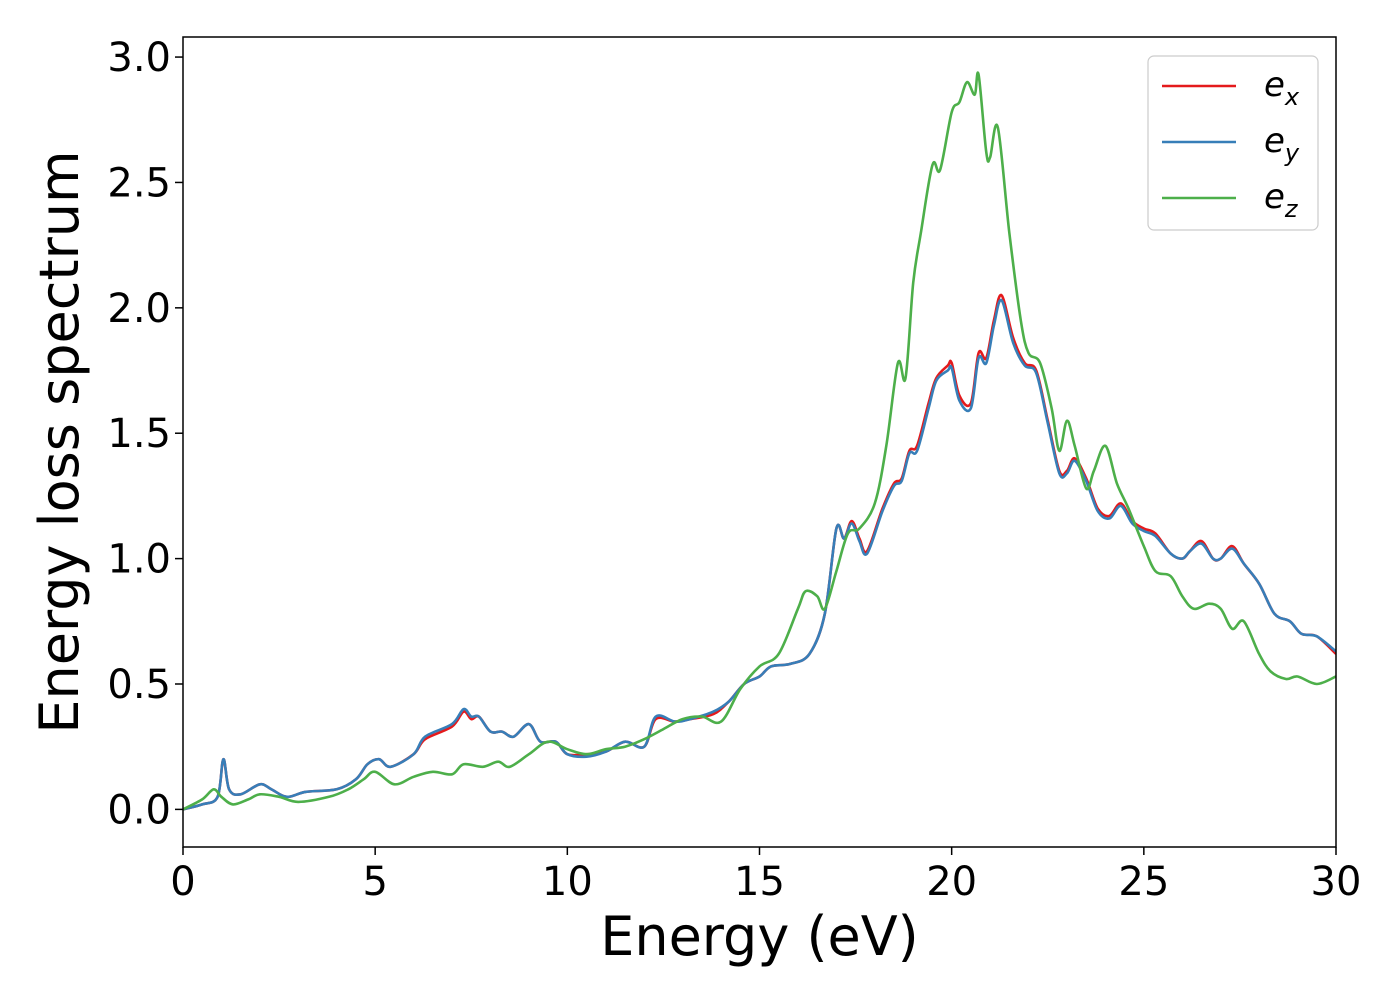  I want to click on x-tick-label: 15, so click(759, 882).